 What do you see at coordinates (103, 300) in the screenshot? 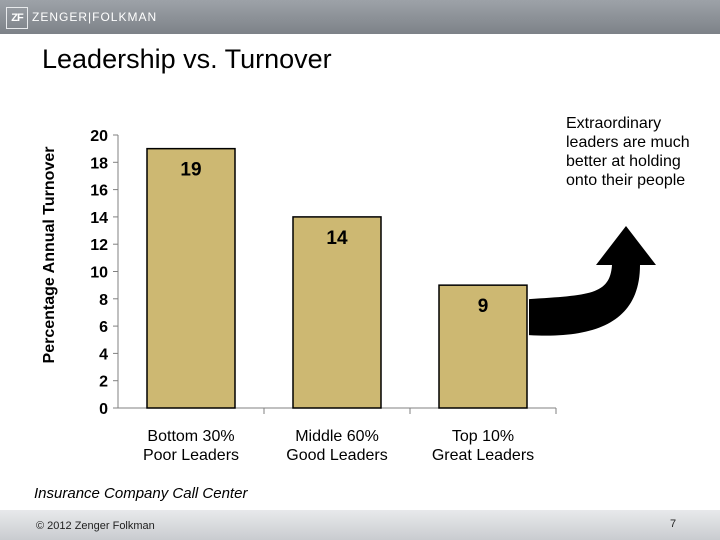
I see `y-tick-label: 8` at bounding box center [103, 300].